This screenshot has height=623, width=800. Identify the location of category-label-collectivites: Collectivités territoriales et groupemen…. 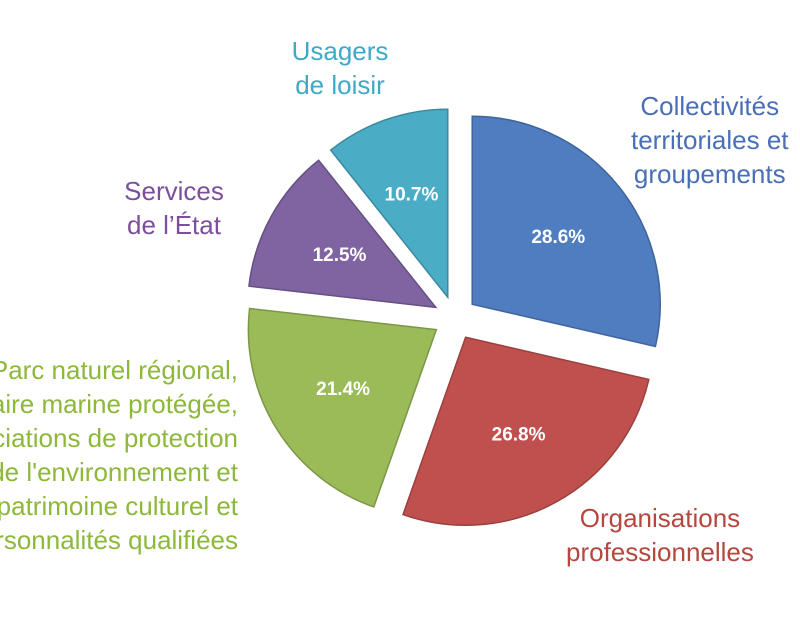
(710, 140).